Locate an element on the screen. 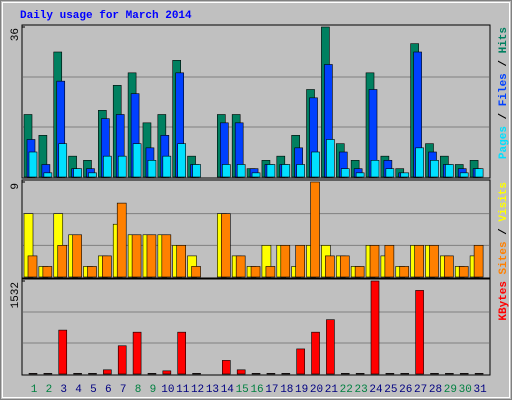 The width and height of the screenshot is (512, 400). y-tick-label: 36 is located at coordinates (16, 34).